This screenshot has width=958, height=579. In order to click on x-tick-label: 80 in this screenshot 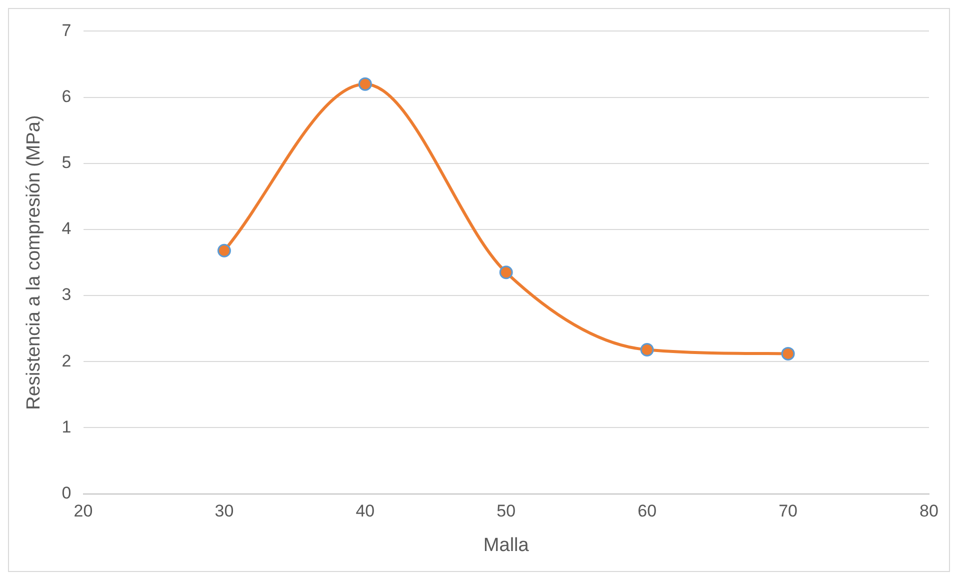, I will do `click(929, 511)`.